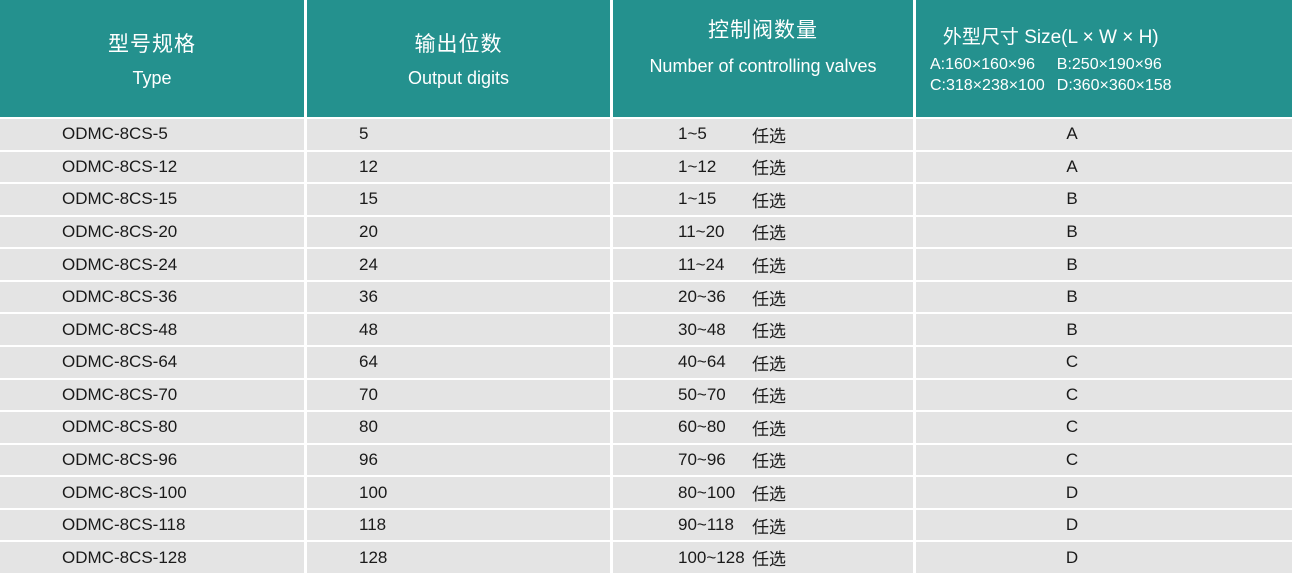 The height and width of the screenshot is (573, 1292). What do you see at coordinates (458, 329) in the screenshot?
I see `digits-cell: 48` at bounding box center [458, 329].